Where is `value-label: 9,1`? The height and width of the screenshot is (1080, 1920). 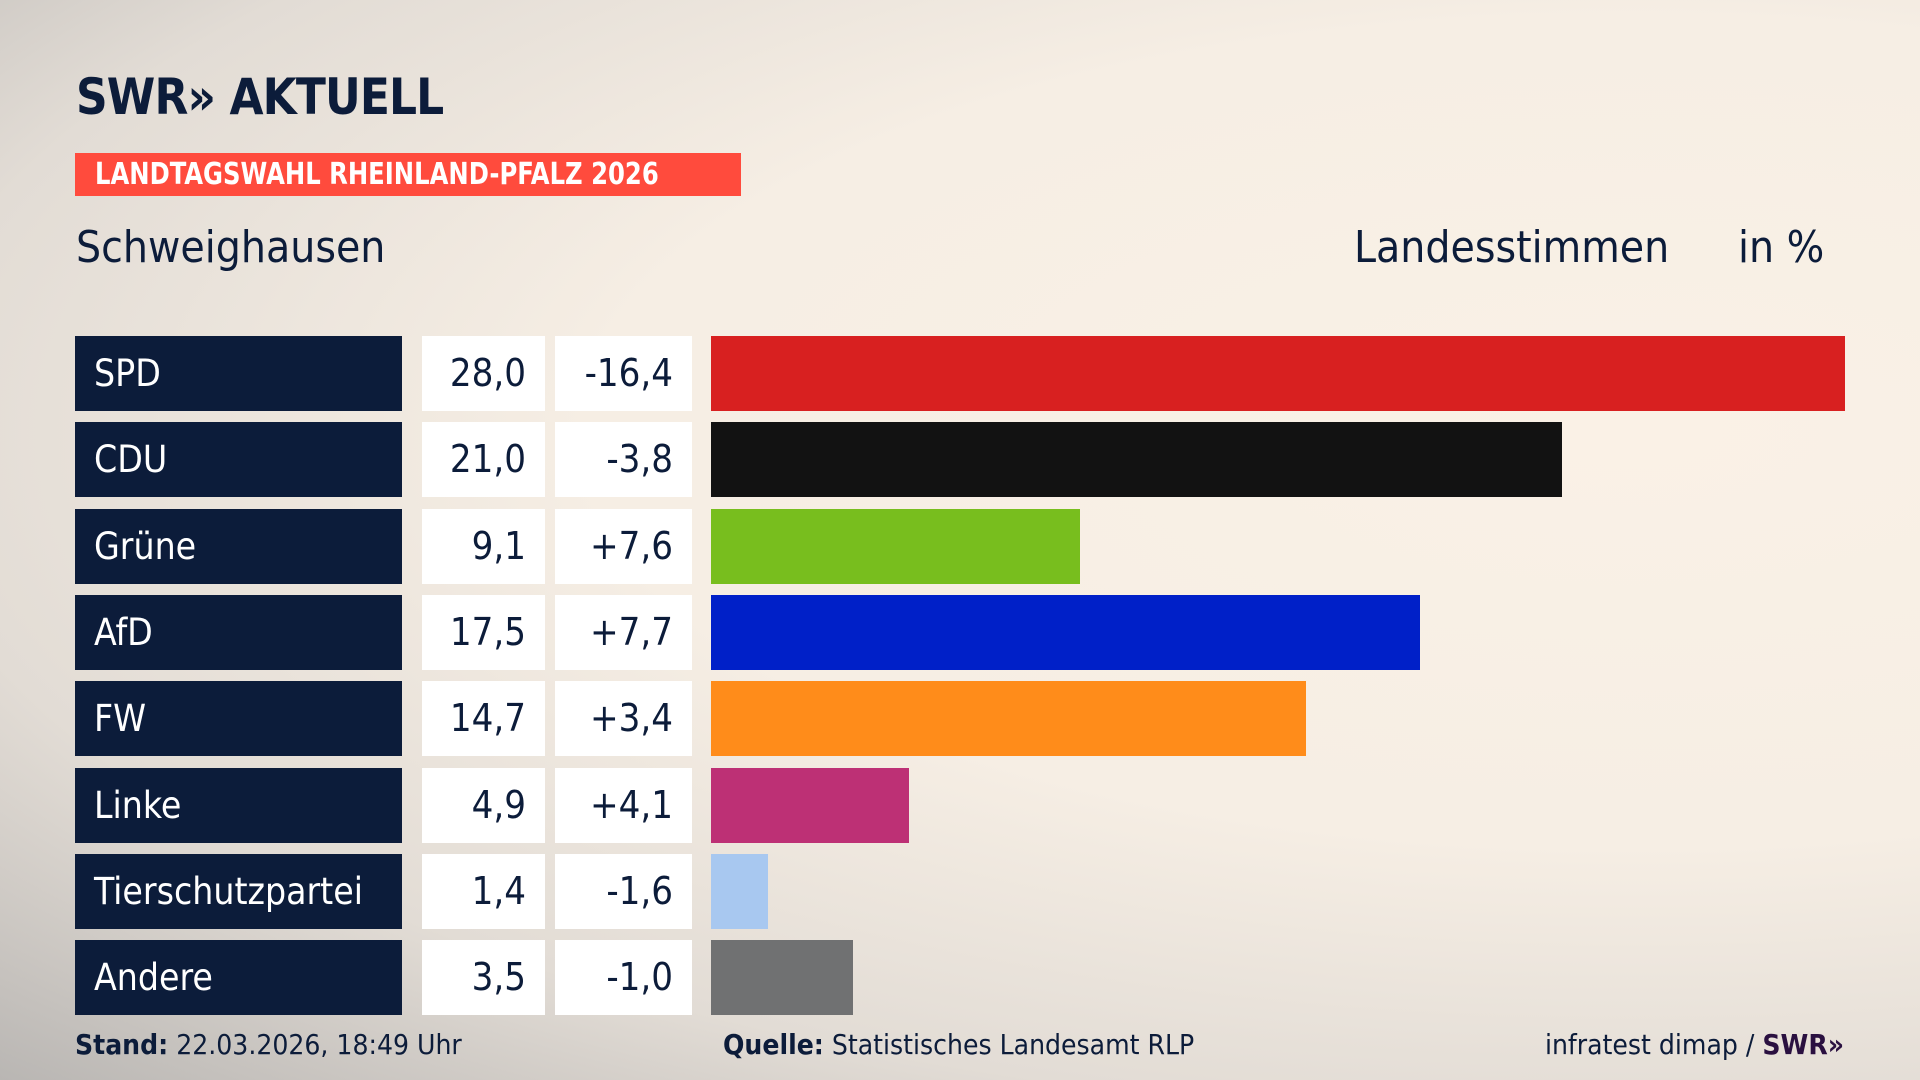 value-label: 9,1 is located at coordinates (483, 546).